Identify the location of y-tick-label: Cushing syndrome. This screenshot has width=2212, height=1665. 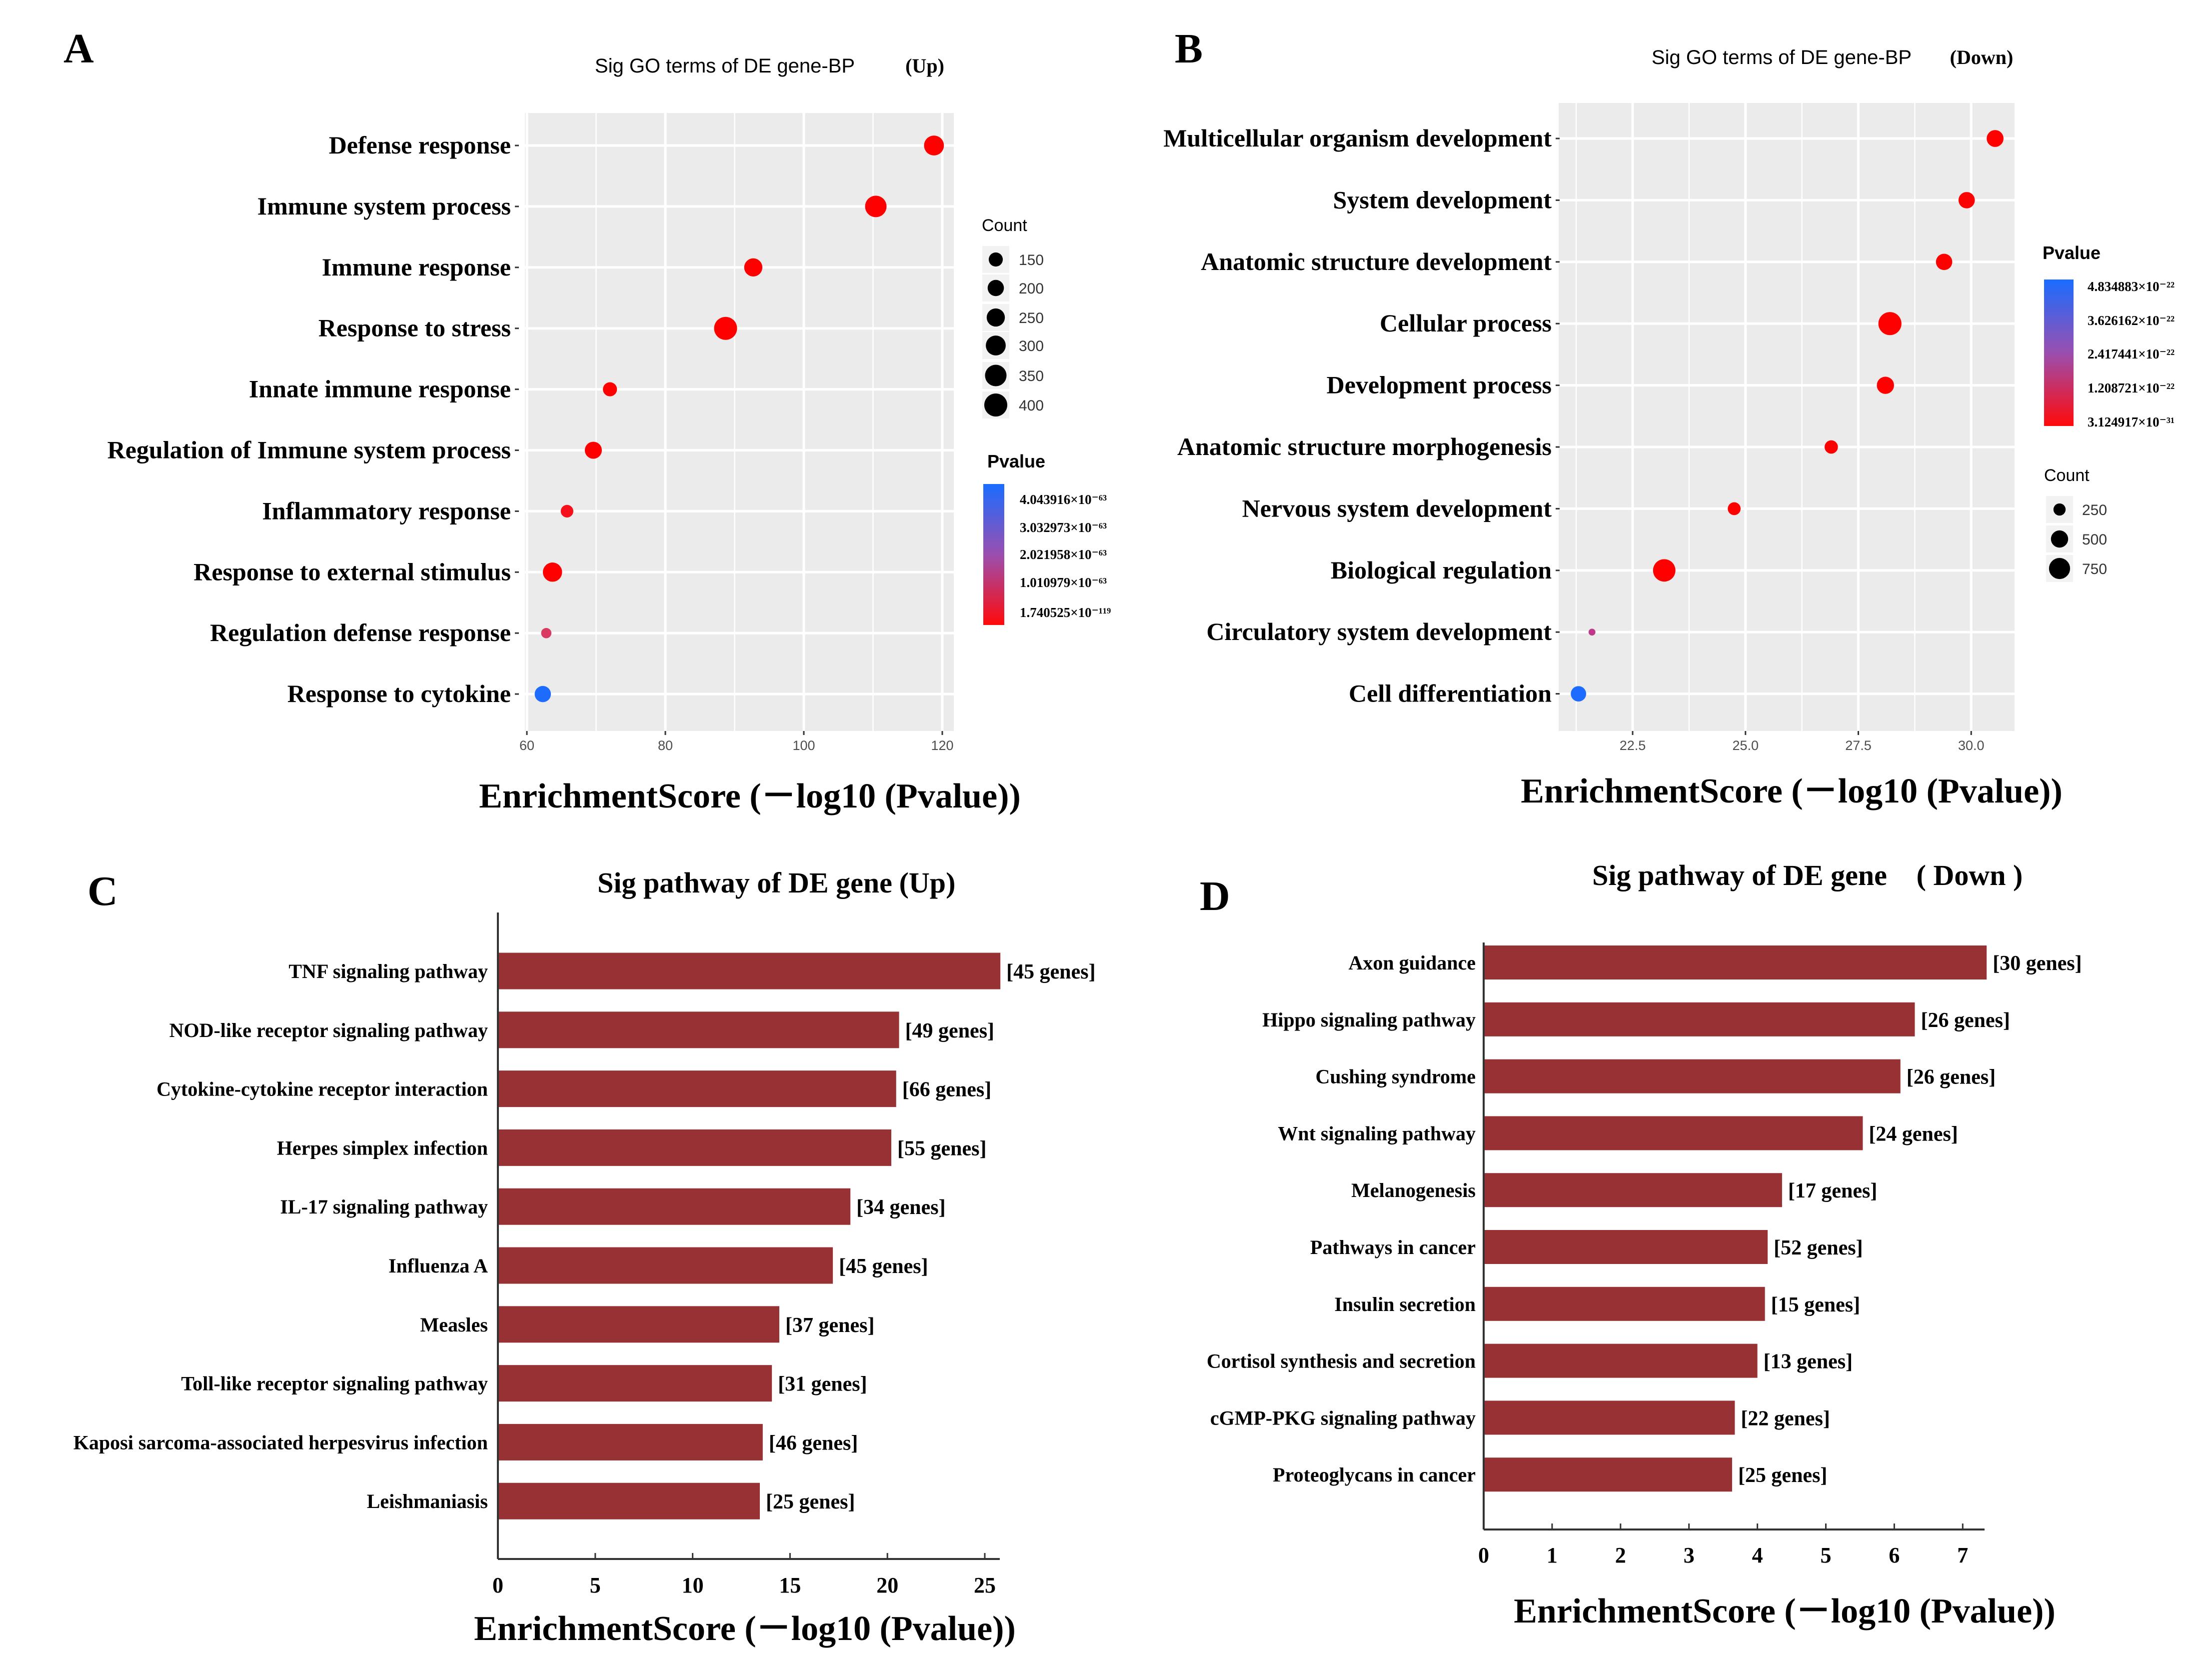
(1396, 1077).